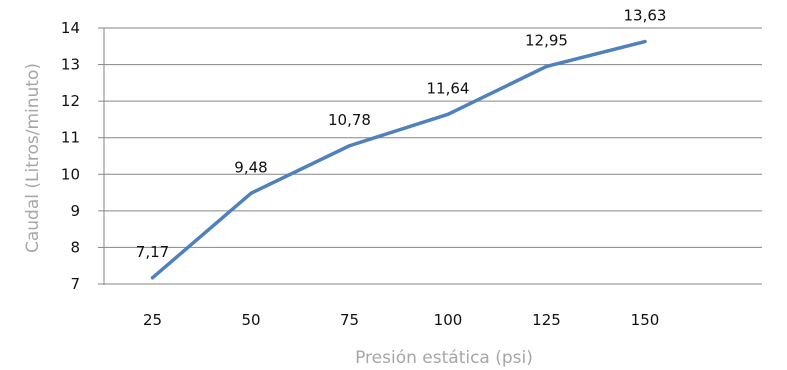 This screenshot has width=787, height=370. I want to click on y-tick-label: 8, so click(75, 247).